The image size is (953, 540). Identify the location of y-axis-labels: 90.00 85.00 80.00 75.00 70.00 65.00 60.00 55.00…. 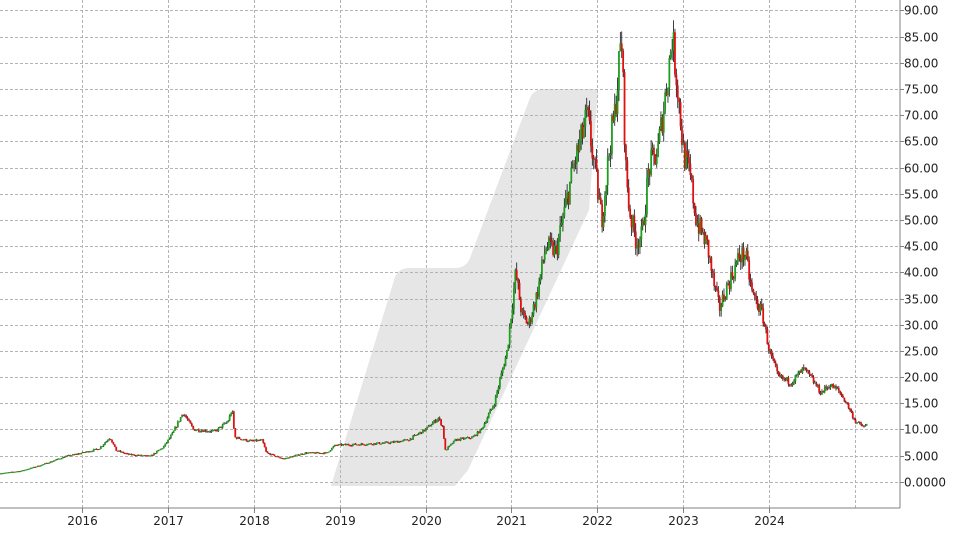
(923, 247).